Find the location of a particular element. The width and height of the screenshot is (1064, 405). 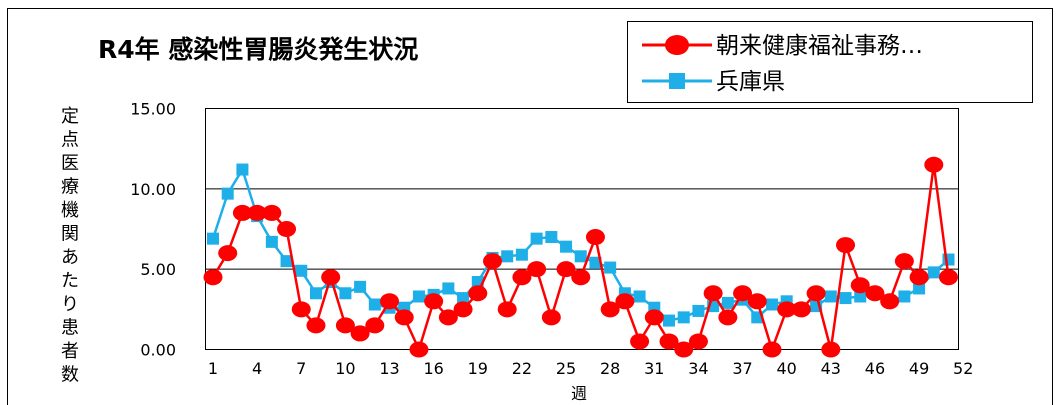

legend: 朝来健康福祉事務… 兵庫県 is located at coordinates (830, 62).